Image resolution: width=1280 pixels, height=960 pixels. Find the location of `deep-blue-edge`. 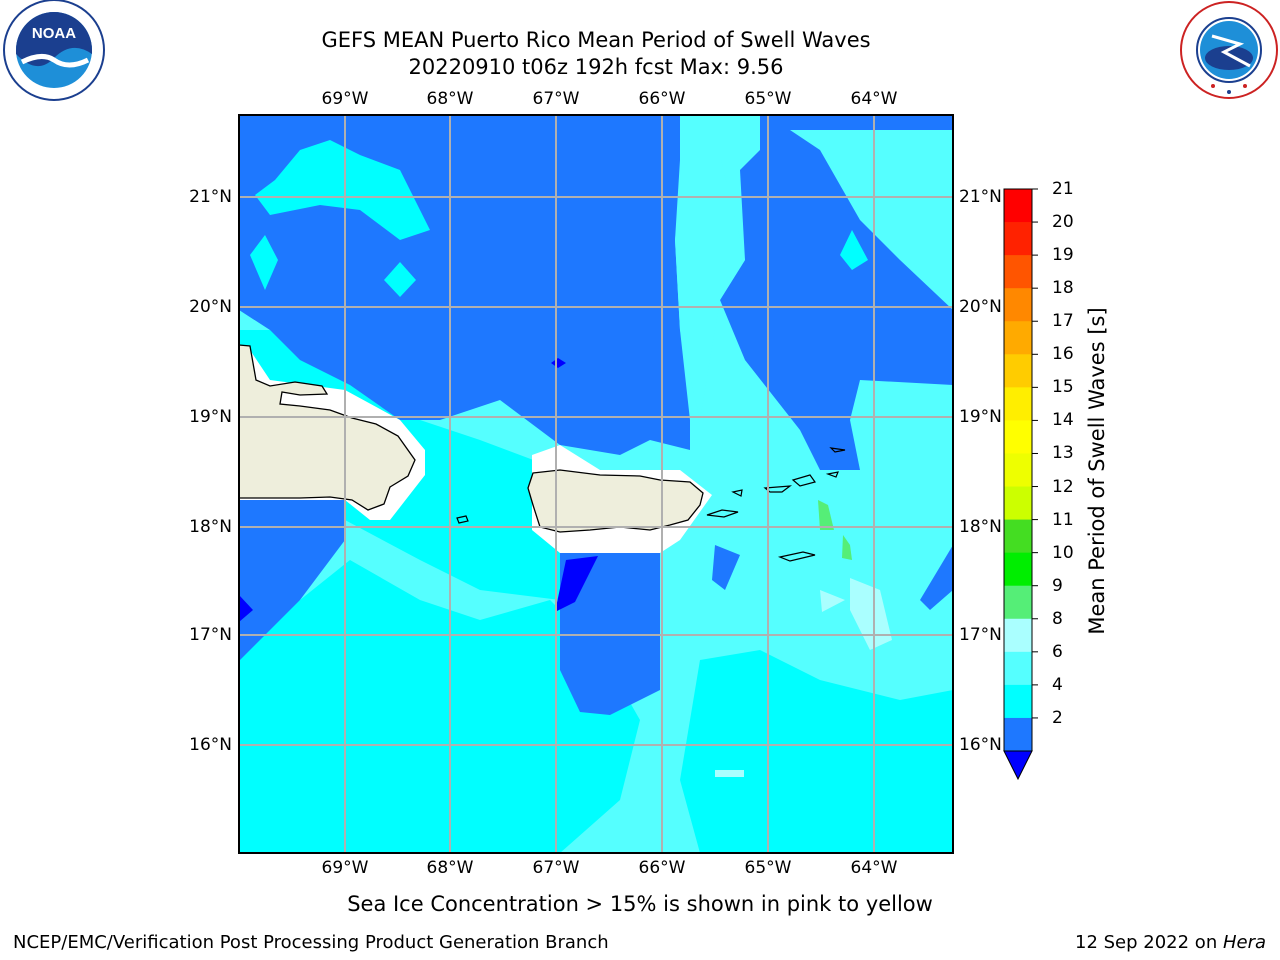

deep-blue-edge is located at coordinates (246, 608).